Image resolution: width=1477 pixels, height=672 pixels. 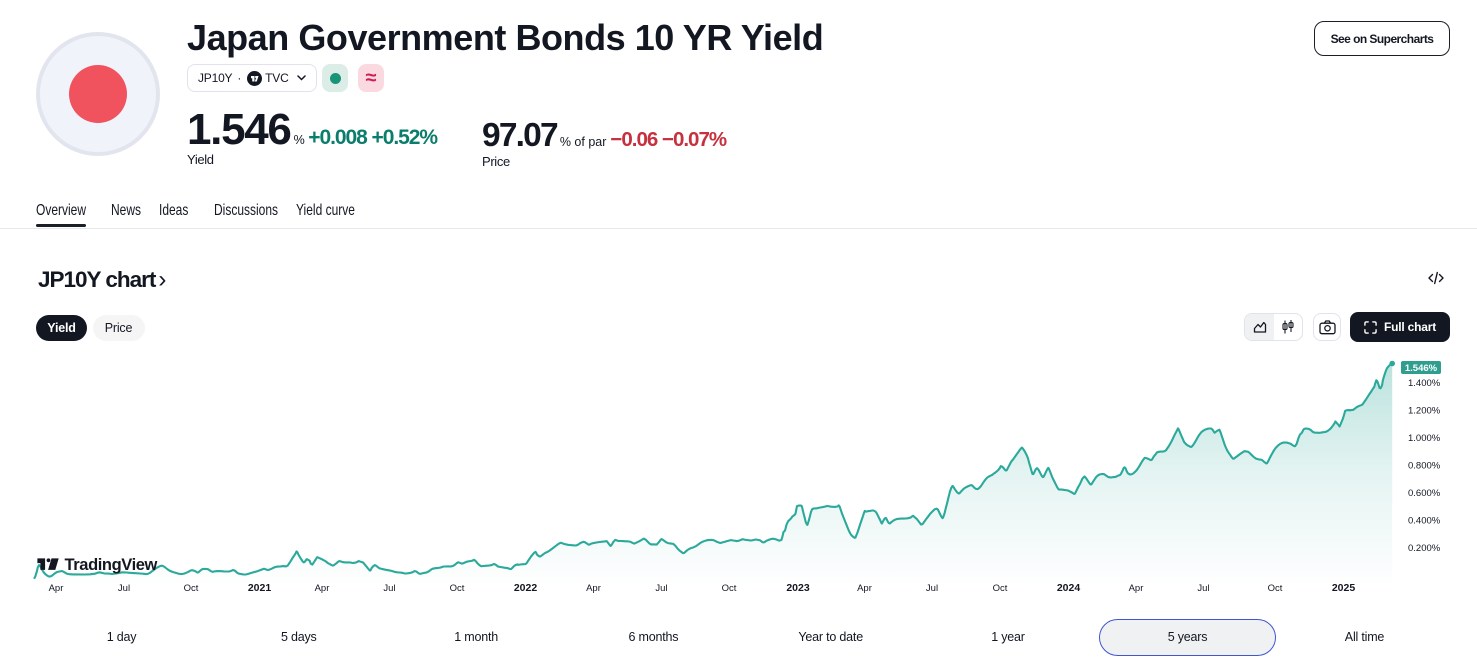 What do you see at coordinates (1424, 493) in the screenshot?
I see `svg-text: 0.600%` at bounding box center [1424, 493].